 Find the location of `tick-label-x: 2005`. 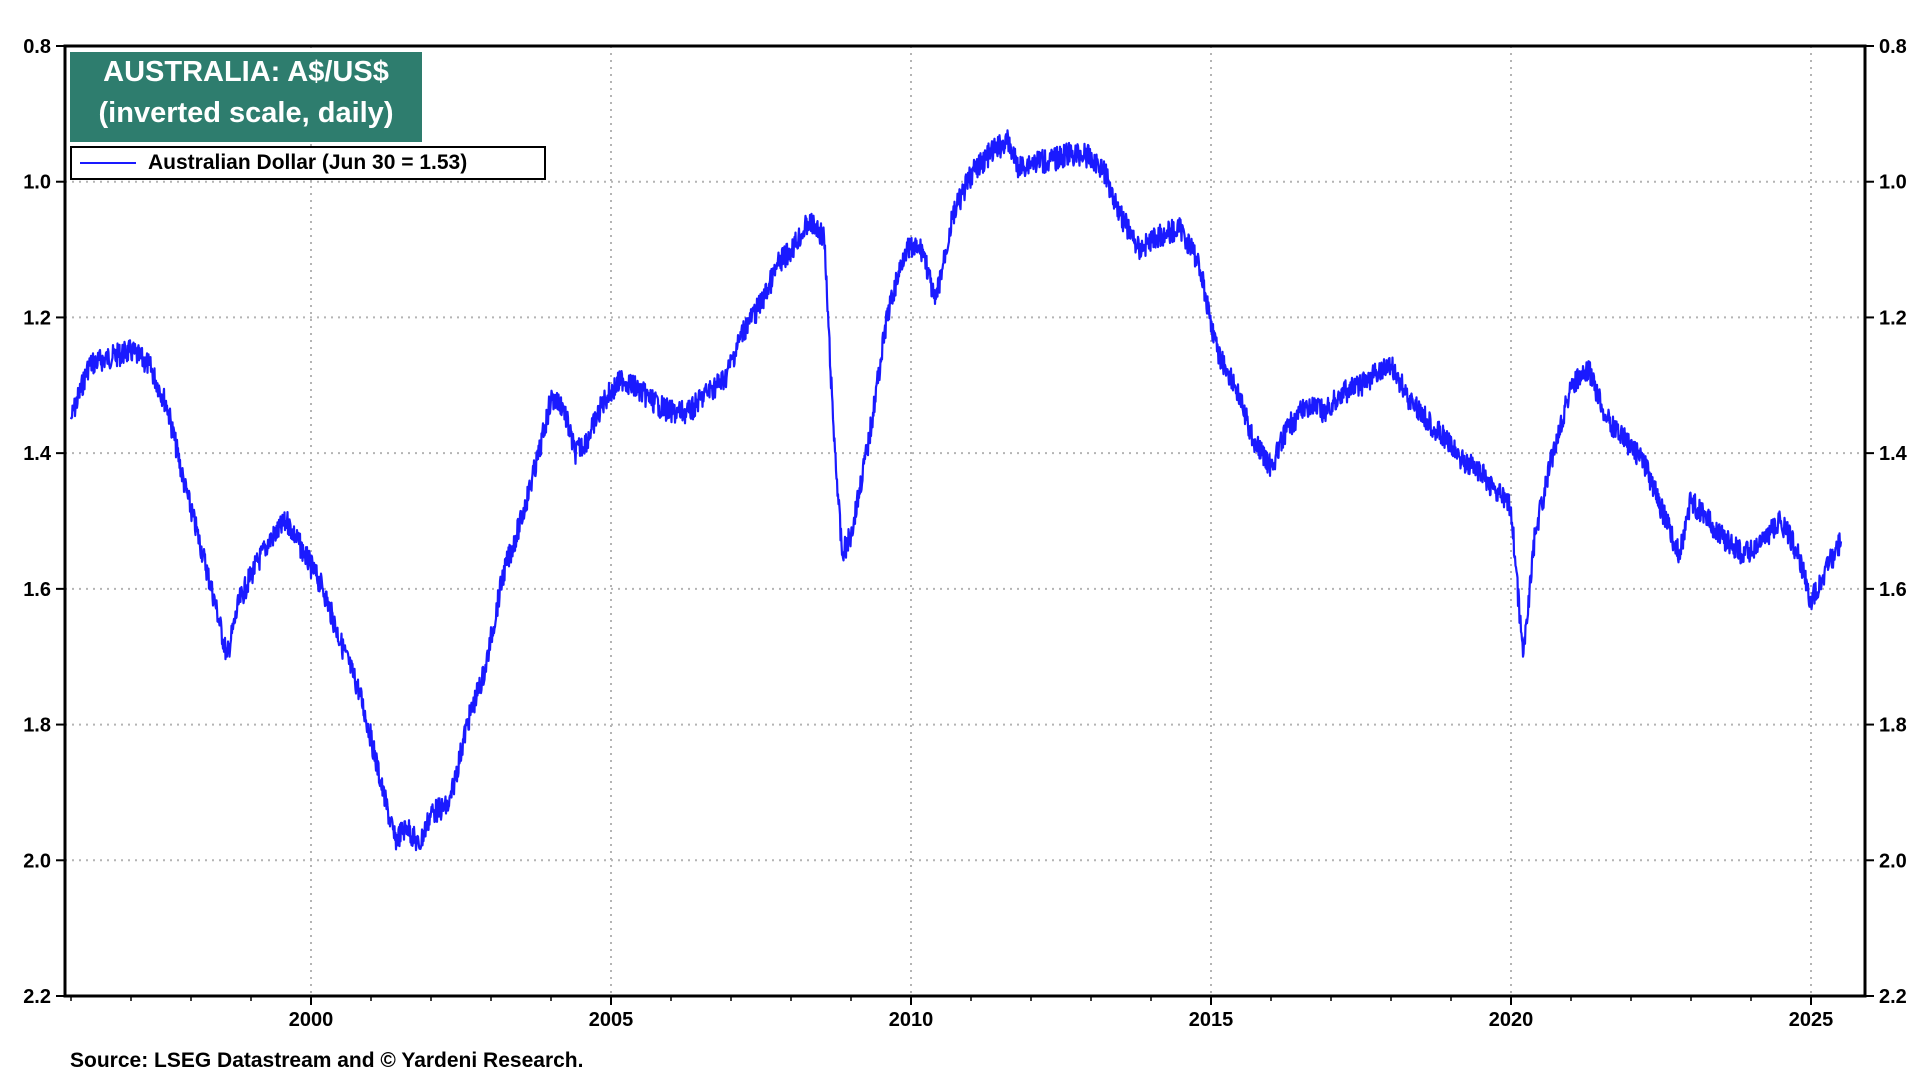

tick-label-x: 2005 is located at coordinates (611, 1020).